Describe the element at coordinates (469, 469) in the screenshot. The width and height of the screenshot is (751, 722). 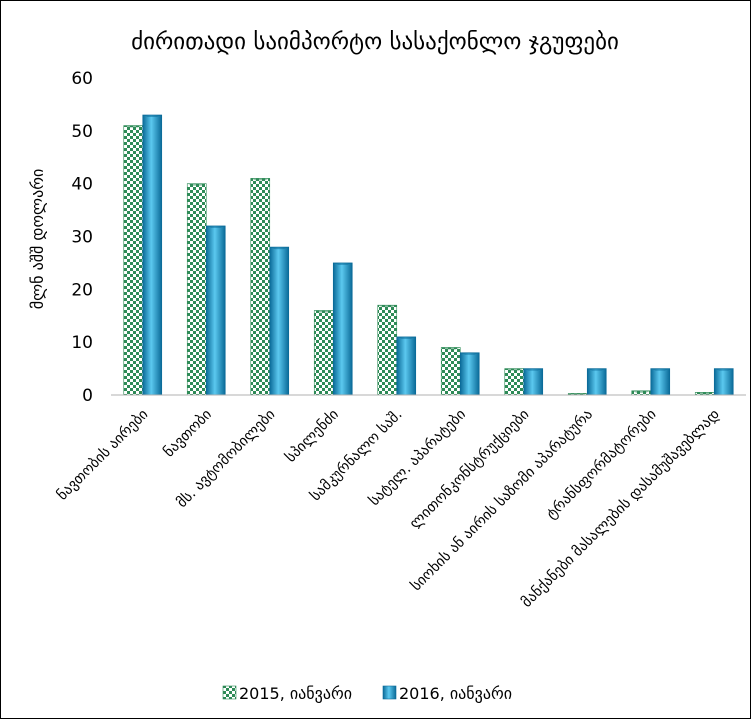
I see `category-label: ლითონკონსტრუქციები` at that location.